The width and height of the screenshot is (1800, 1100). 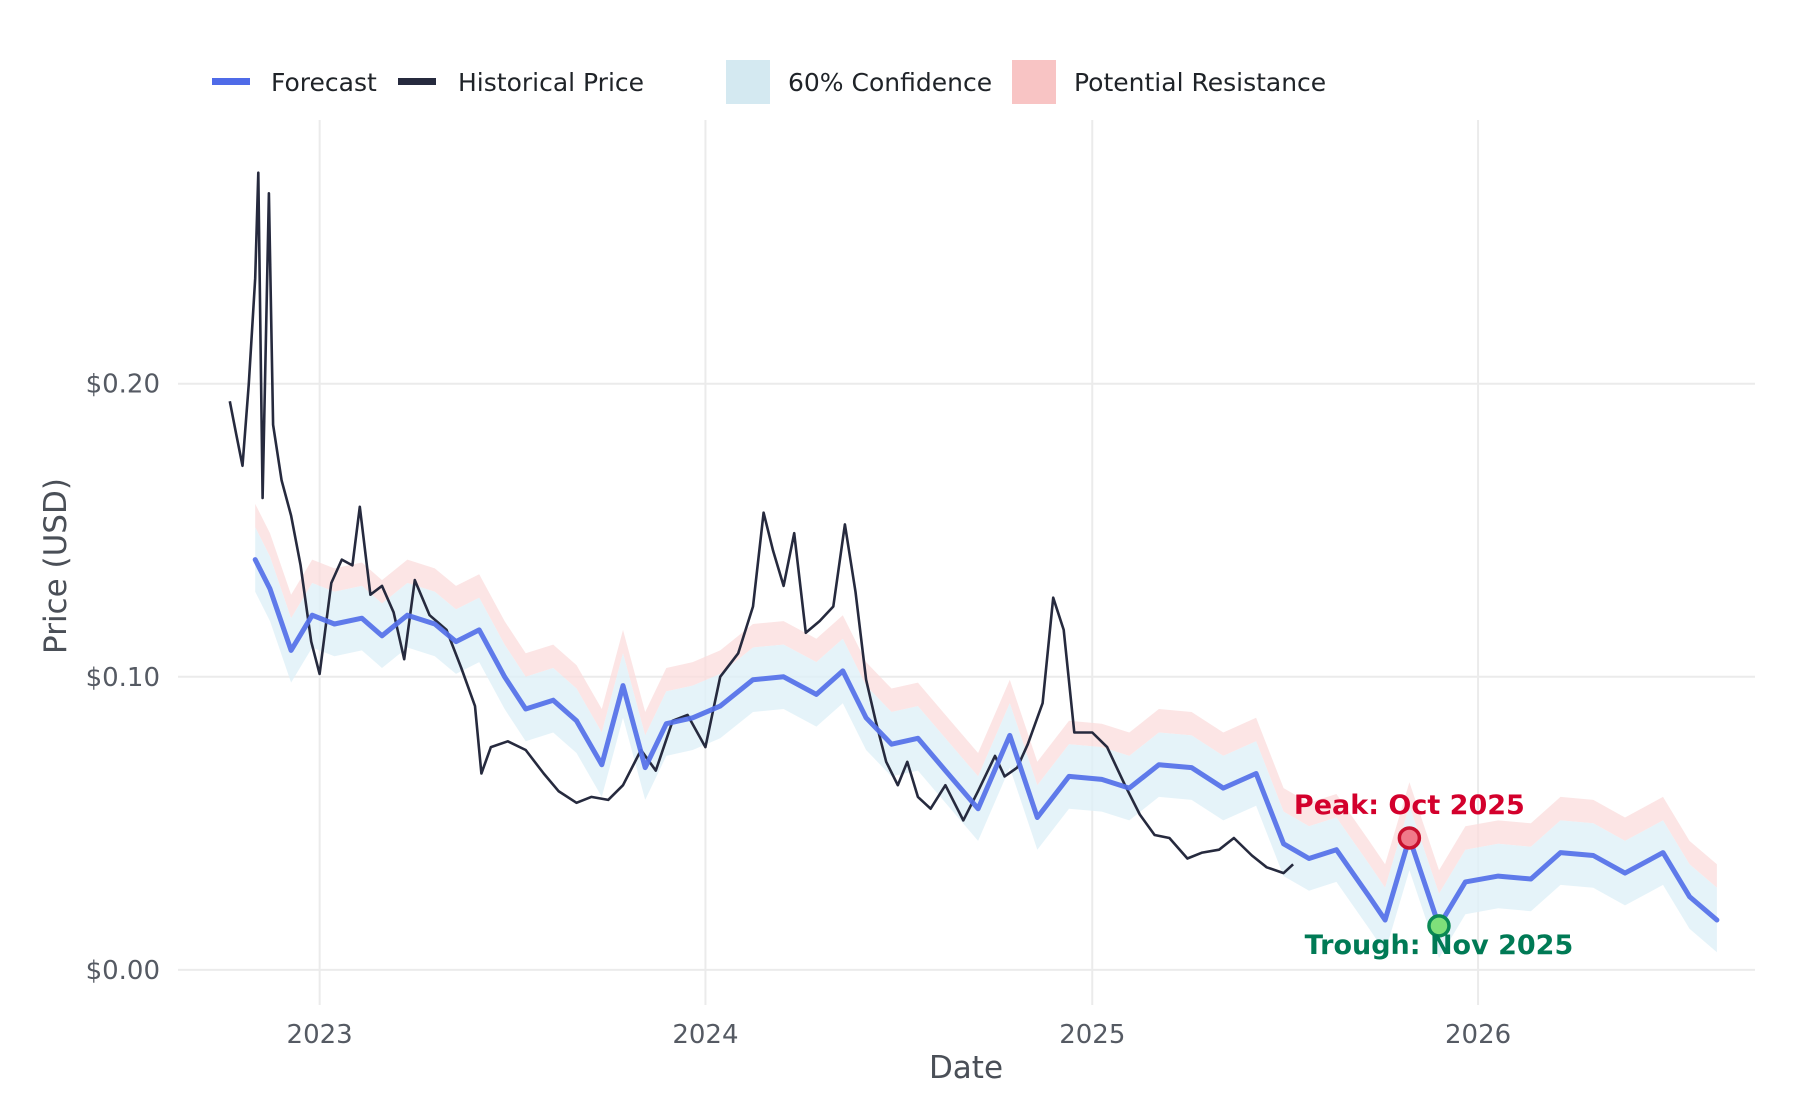 What do you see at coordinates (966, 1068) in the screenshot?
I see `x-axis-title: Date` at bounding box center [966, 1068].